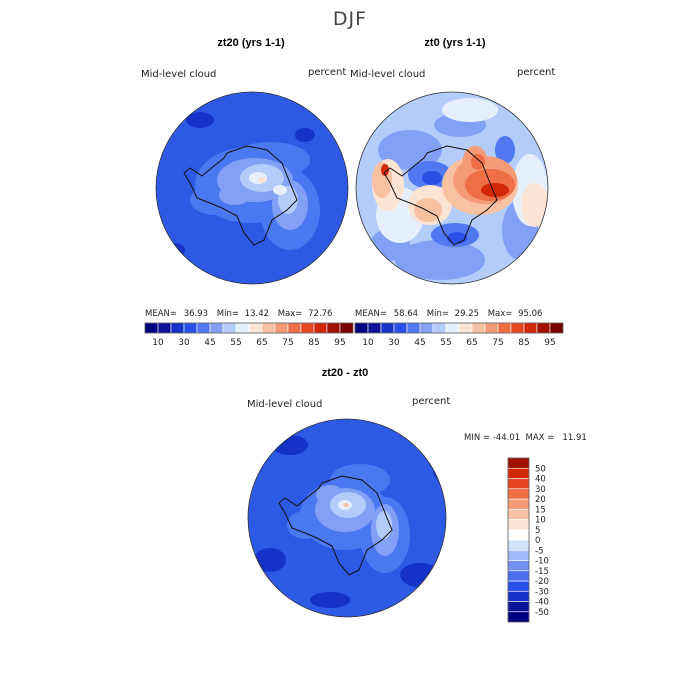 This screenshot has height=700, width=700. I want to click on colorbar-tick-label: 50, so click(540, 469).